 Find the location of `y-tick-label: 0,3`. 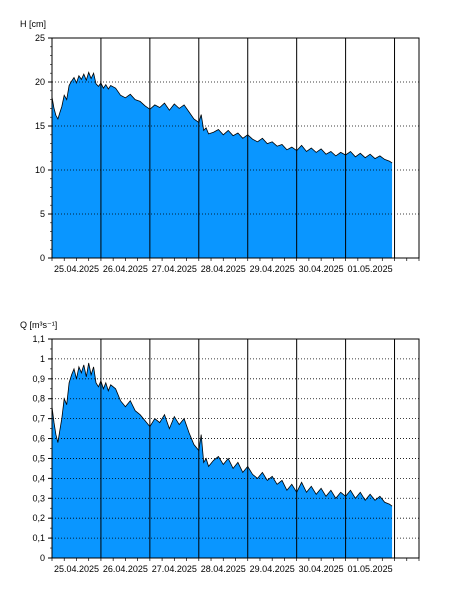

y-tick-label: 0,3 is located at coordinates (38, 498).